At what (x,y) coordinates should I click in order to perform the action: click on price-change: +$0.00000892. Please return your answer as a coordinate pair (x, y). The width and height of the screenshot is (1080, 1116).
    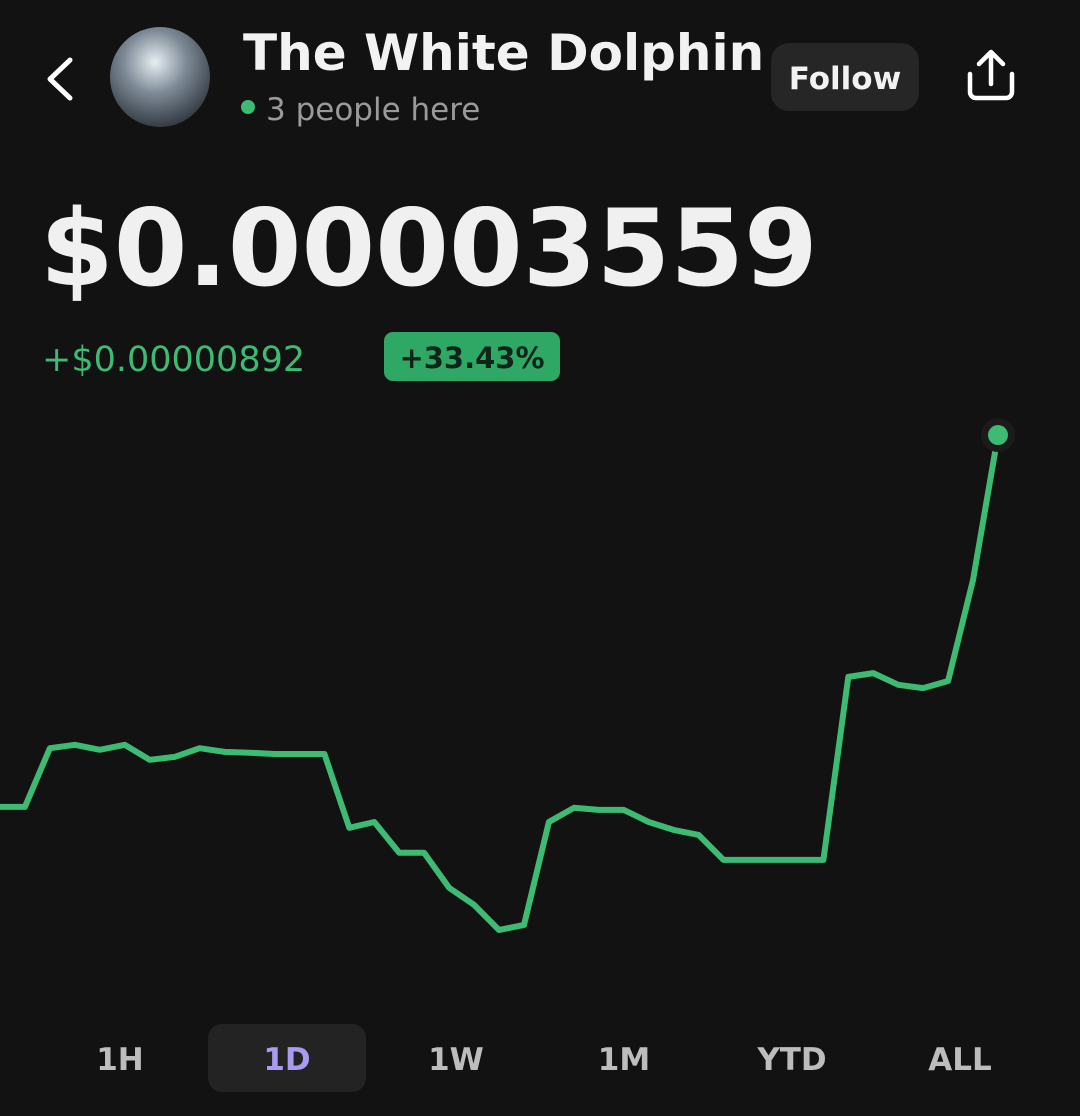
    Looking at the image, I should click on (173, 360).